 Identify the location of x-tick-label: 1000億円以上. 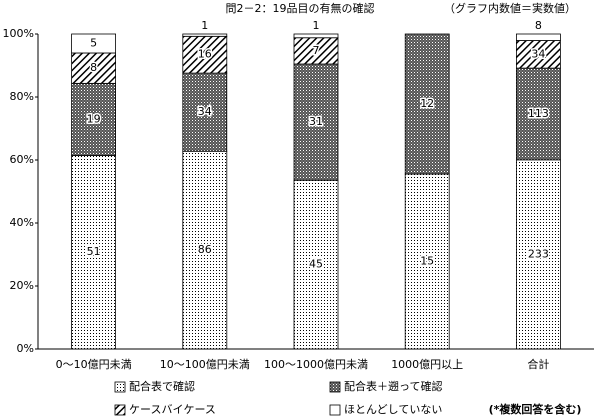
(427, 364).